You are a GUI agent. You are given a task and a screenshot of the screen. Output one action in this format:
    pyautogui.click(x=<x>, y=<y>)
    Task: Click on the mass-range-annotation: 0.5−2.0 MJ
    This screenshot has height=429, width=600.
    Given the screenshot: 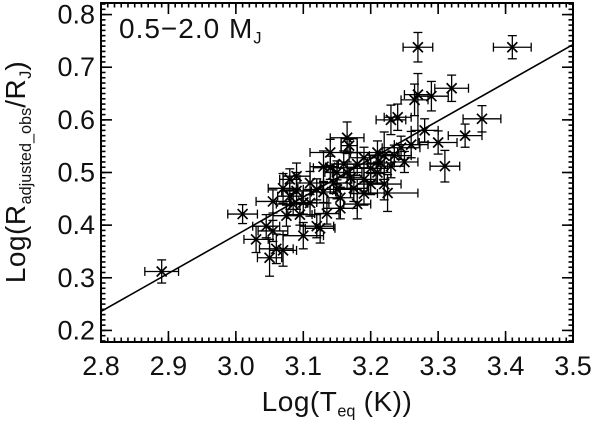 What is the action you would take?
    pyautogui.click(x=190, y=31)
    